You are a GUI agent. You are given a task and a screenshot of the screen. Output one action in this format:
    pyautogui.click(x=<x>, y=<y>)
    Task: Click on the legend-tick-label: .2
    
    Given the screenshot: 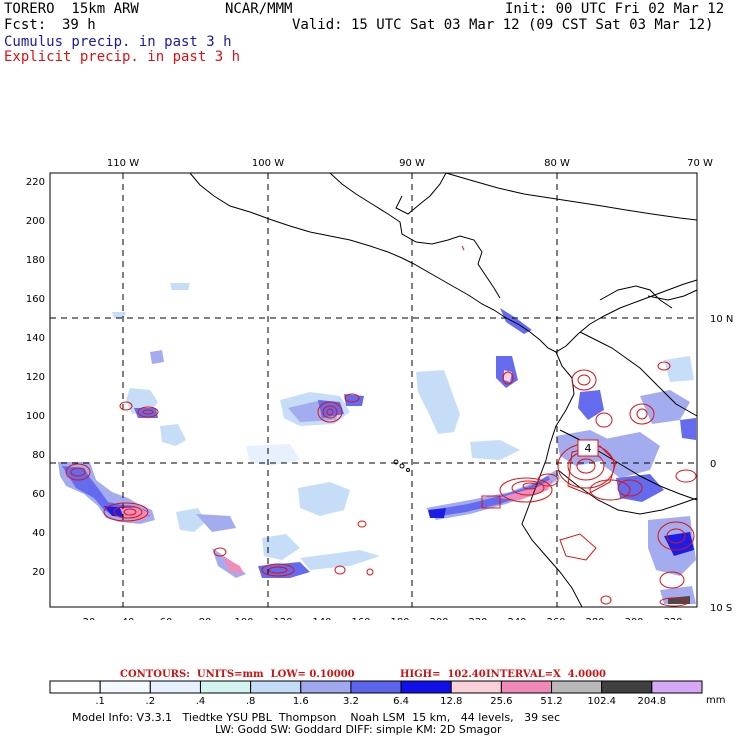 What is the action you would take?
    pyautogui.click(x=151, y=701)
    